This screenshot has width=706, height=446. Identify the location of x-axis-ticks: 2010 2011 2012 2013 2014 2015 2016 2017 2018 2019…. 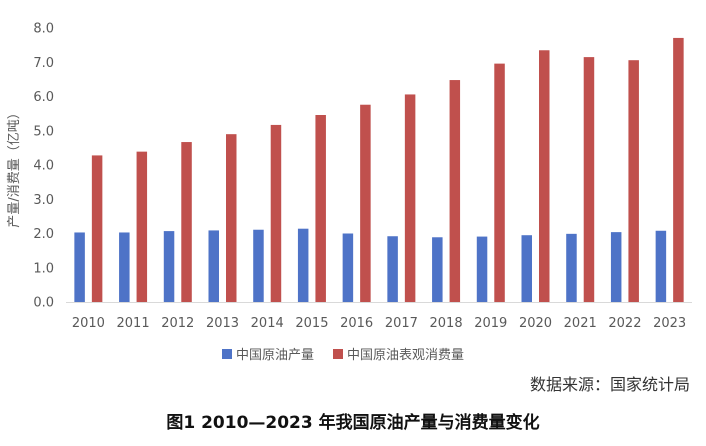
(379, 323).